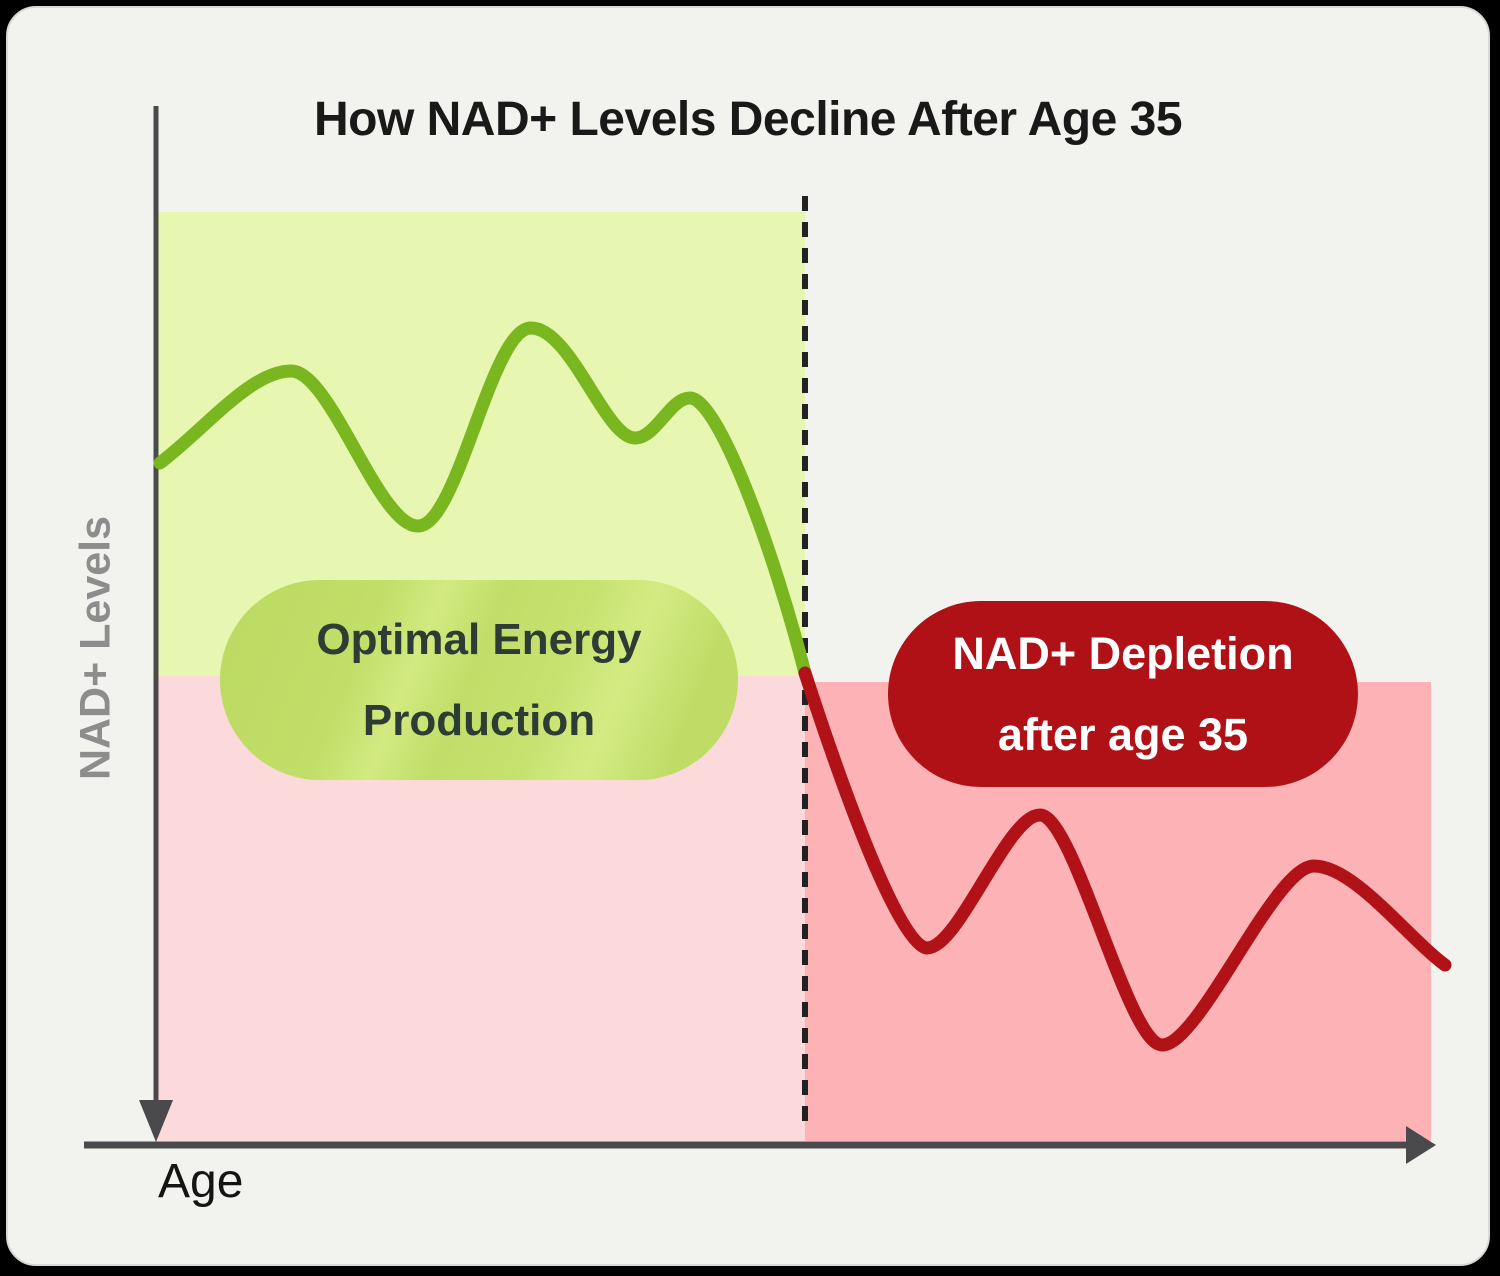  Describe the element at coordinates (1421, 1145) in the screenshot. I see `x-axis-arrow-icon` at that location.